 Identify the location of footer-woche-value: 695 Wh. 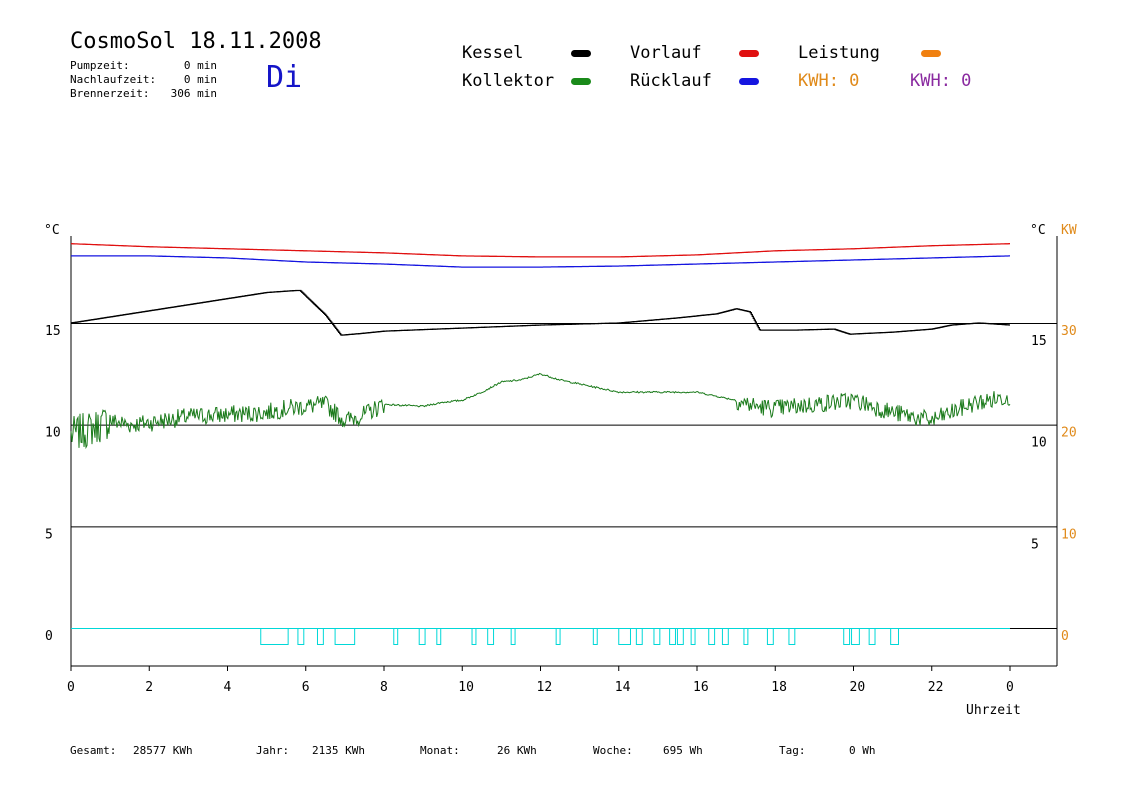
(683, 750).